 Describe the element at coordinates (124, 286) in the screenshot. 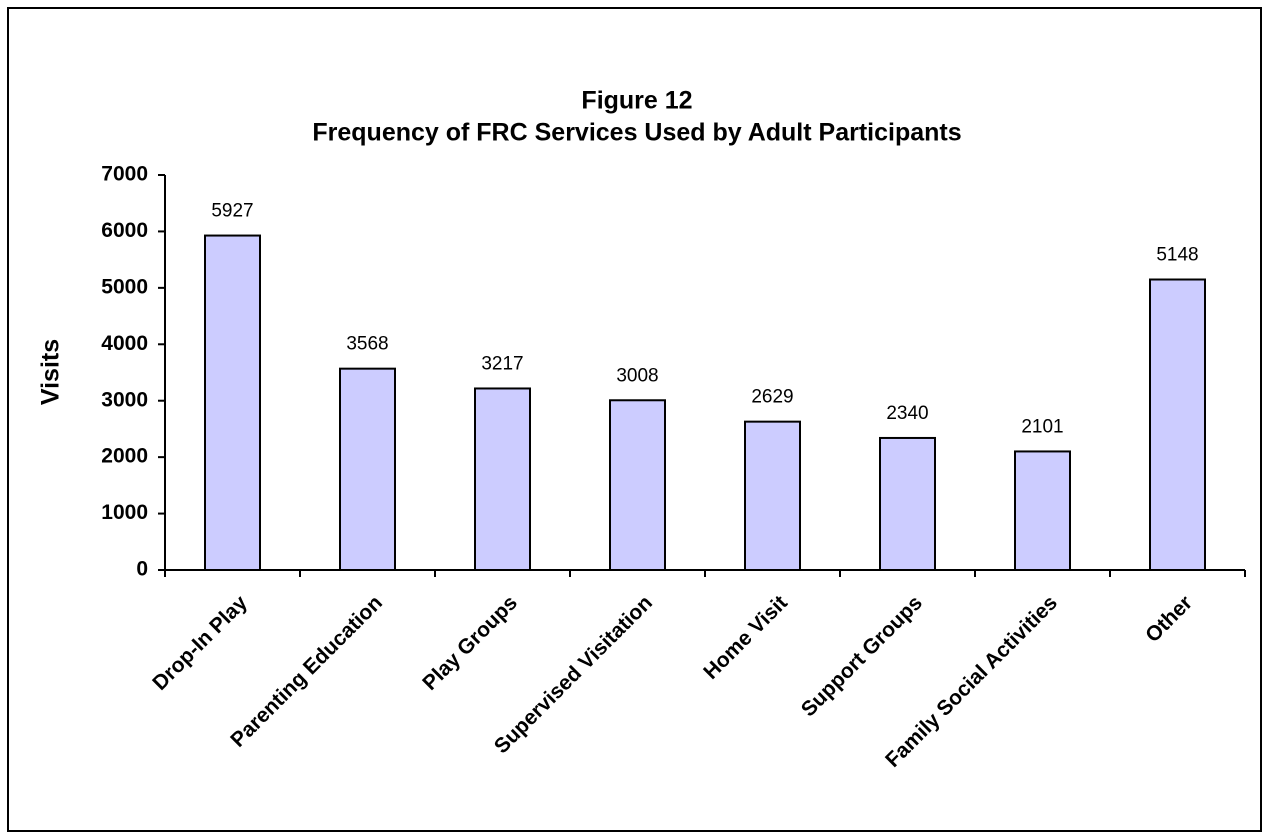

I see `y-tick-label: 5000` at that location.